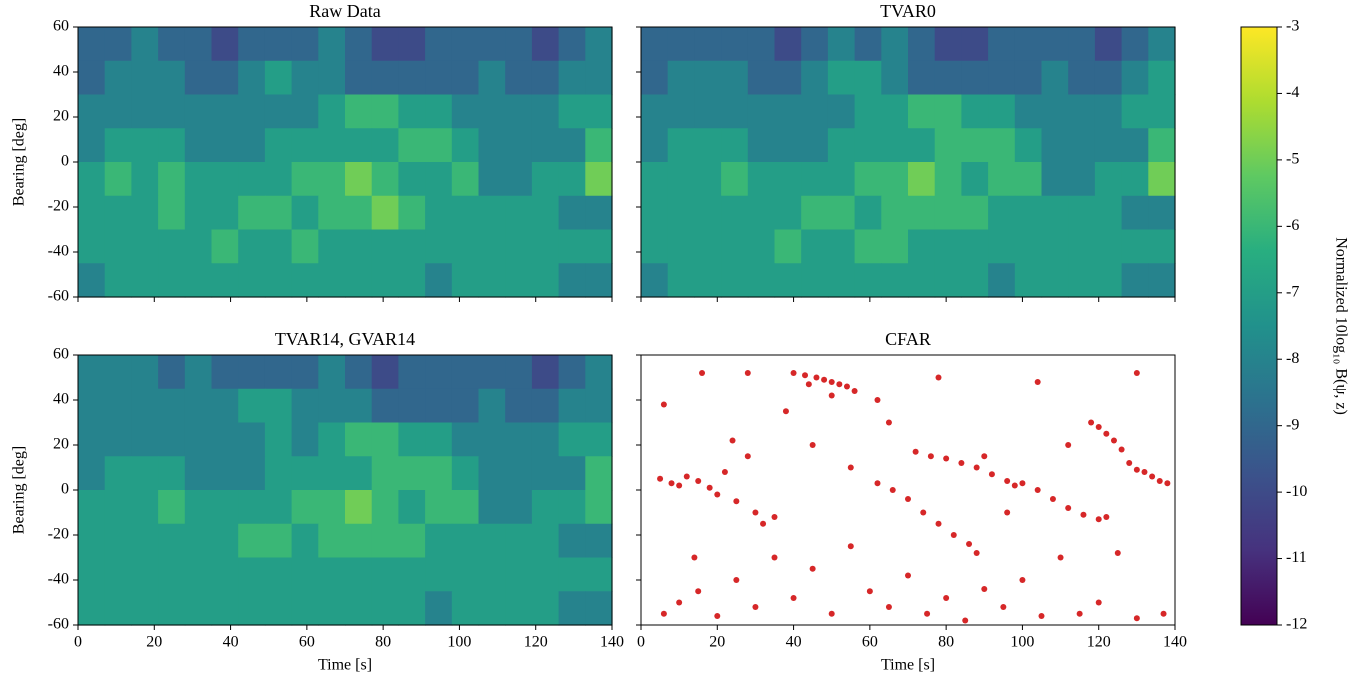  What do you see at coordinates (1022, 642) in the screenshot?
I see `x-tick-label: 100` at bounding box center [1022, 642].